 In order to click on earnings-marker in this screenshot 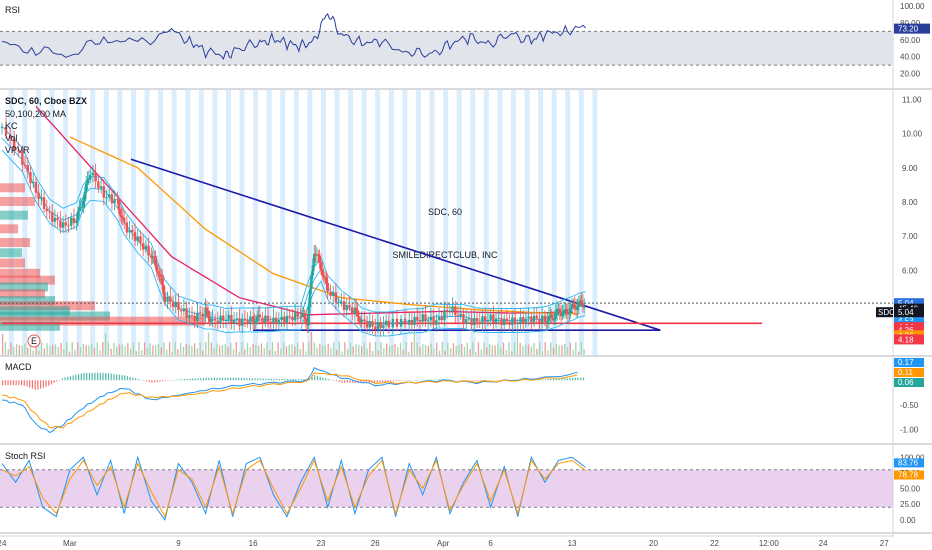, I will do `click(34, 341)`.